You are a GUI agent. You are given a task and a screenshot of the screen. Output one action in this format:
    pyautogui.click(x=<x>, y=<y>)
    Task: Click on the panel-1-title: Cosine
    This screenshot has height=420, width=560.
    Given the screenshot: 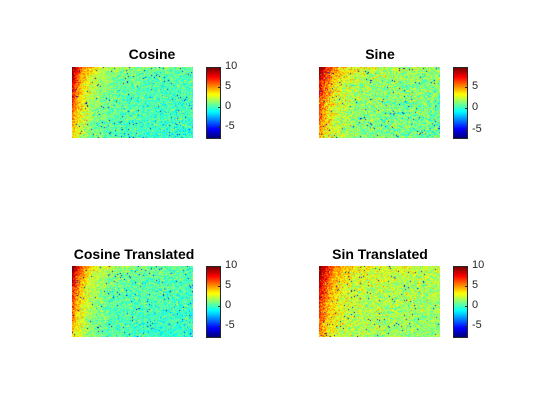 What is the action you would take?
    pyautogui.click(x=152, y=54)
    